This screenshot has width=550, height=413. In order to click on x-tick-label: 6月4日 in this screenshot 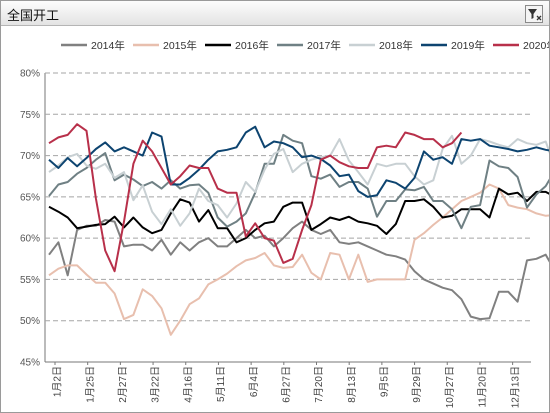, I will do `click(254, 381)`.